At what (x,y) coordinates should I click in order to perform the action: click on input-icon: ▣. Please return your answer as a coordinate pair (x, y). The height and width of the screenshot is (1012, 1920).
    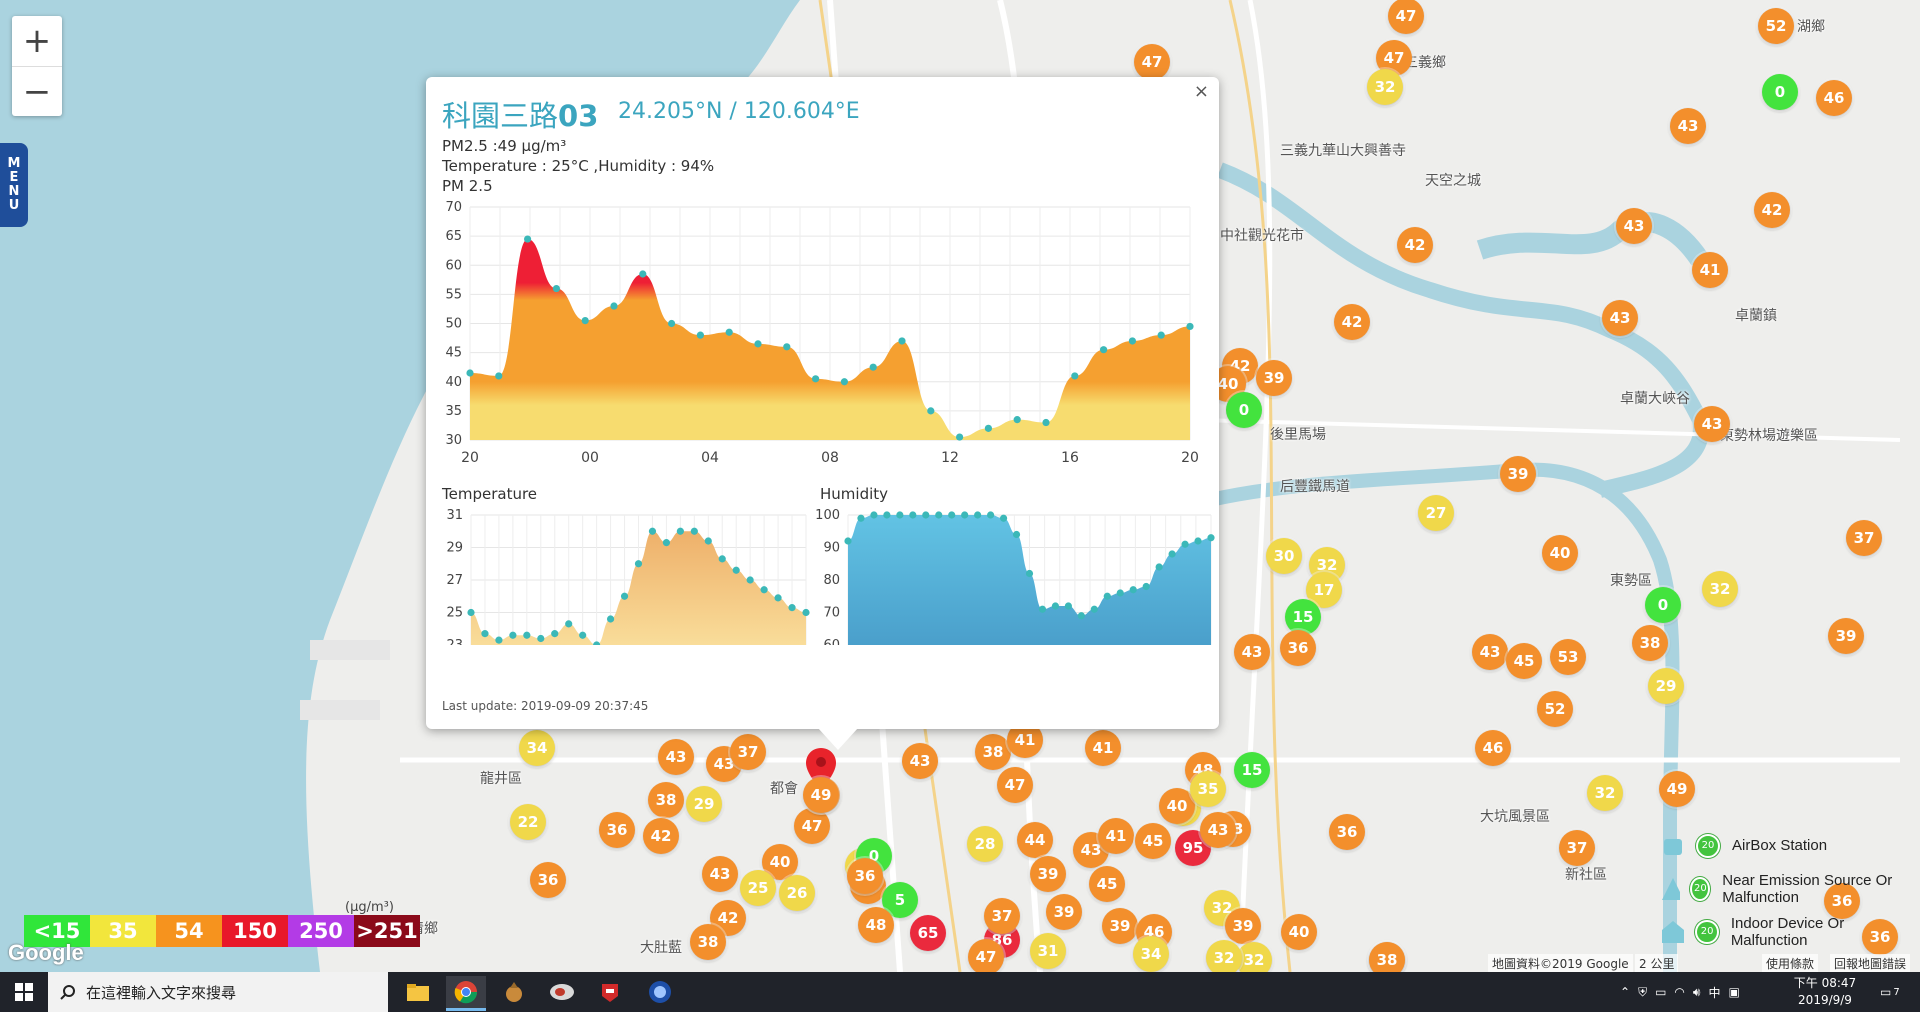
    Looking at the image, I should click on (1734, 992).